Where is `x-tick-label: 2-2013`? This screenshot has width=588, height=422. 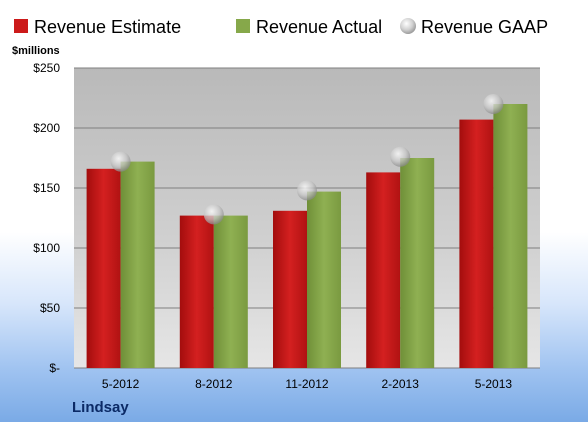 x-tick-label: 2-2013 is located at coordinates (401, 384).